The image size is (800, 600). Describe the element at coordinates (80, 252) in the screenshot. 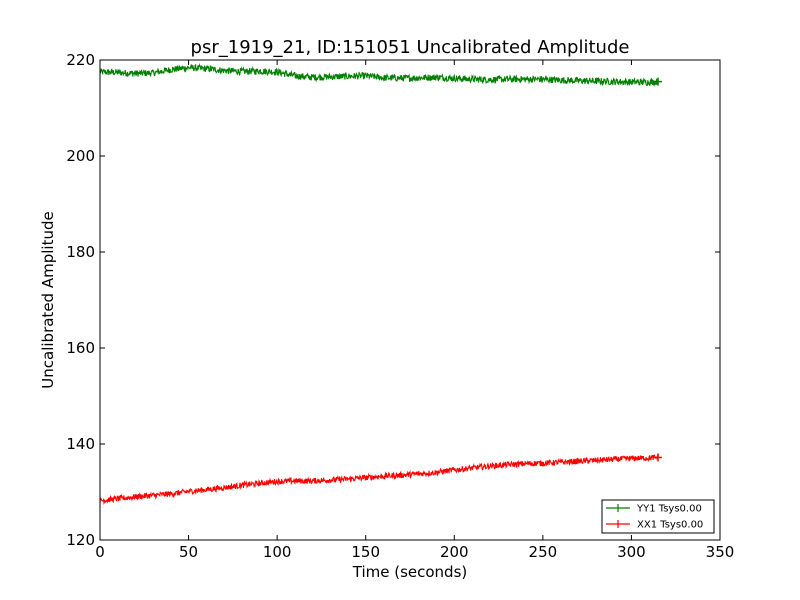

I see `y-tick-label: 180` at that location.